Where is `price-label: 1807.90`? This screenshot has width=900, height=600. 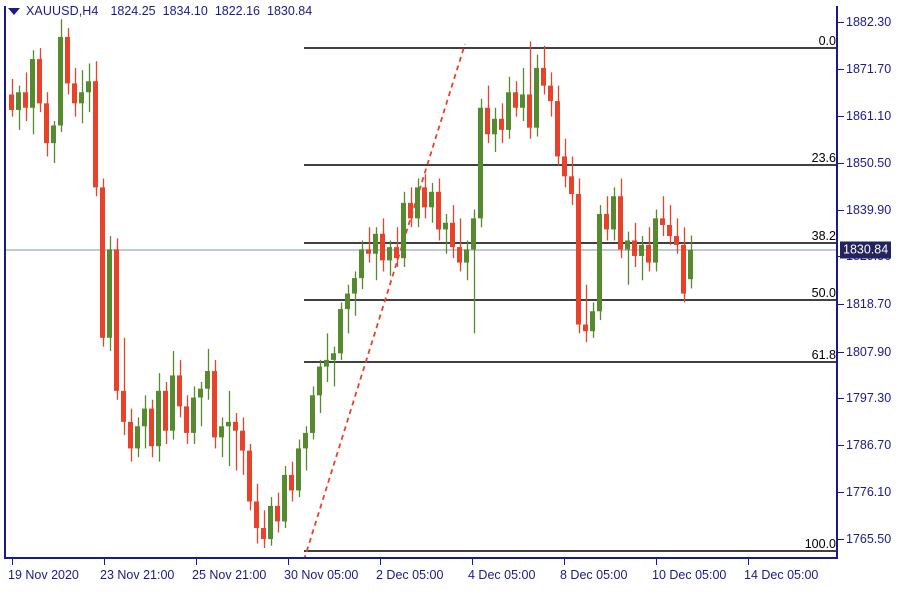 price-label: 1807.90 is located at coordinates (869, 351).